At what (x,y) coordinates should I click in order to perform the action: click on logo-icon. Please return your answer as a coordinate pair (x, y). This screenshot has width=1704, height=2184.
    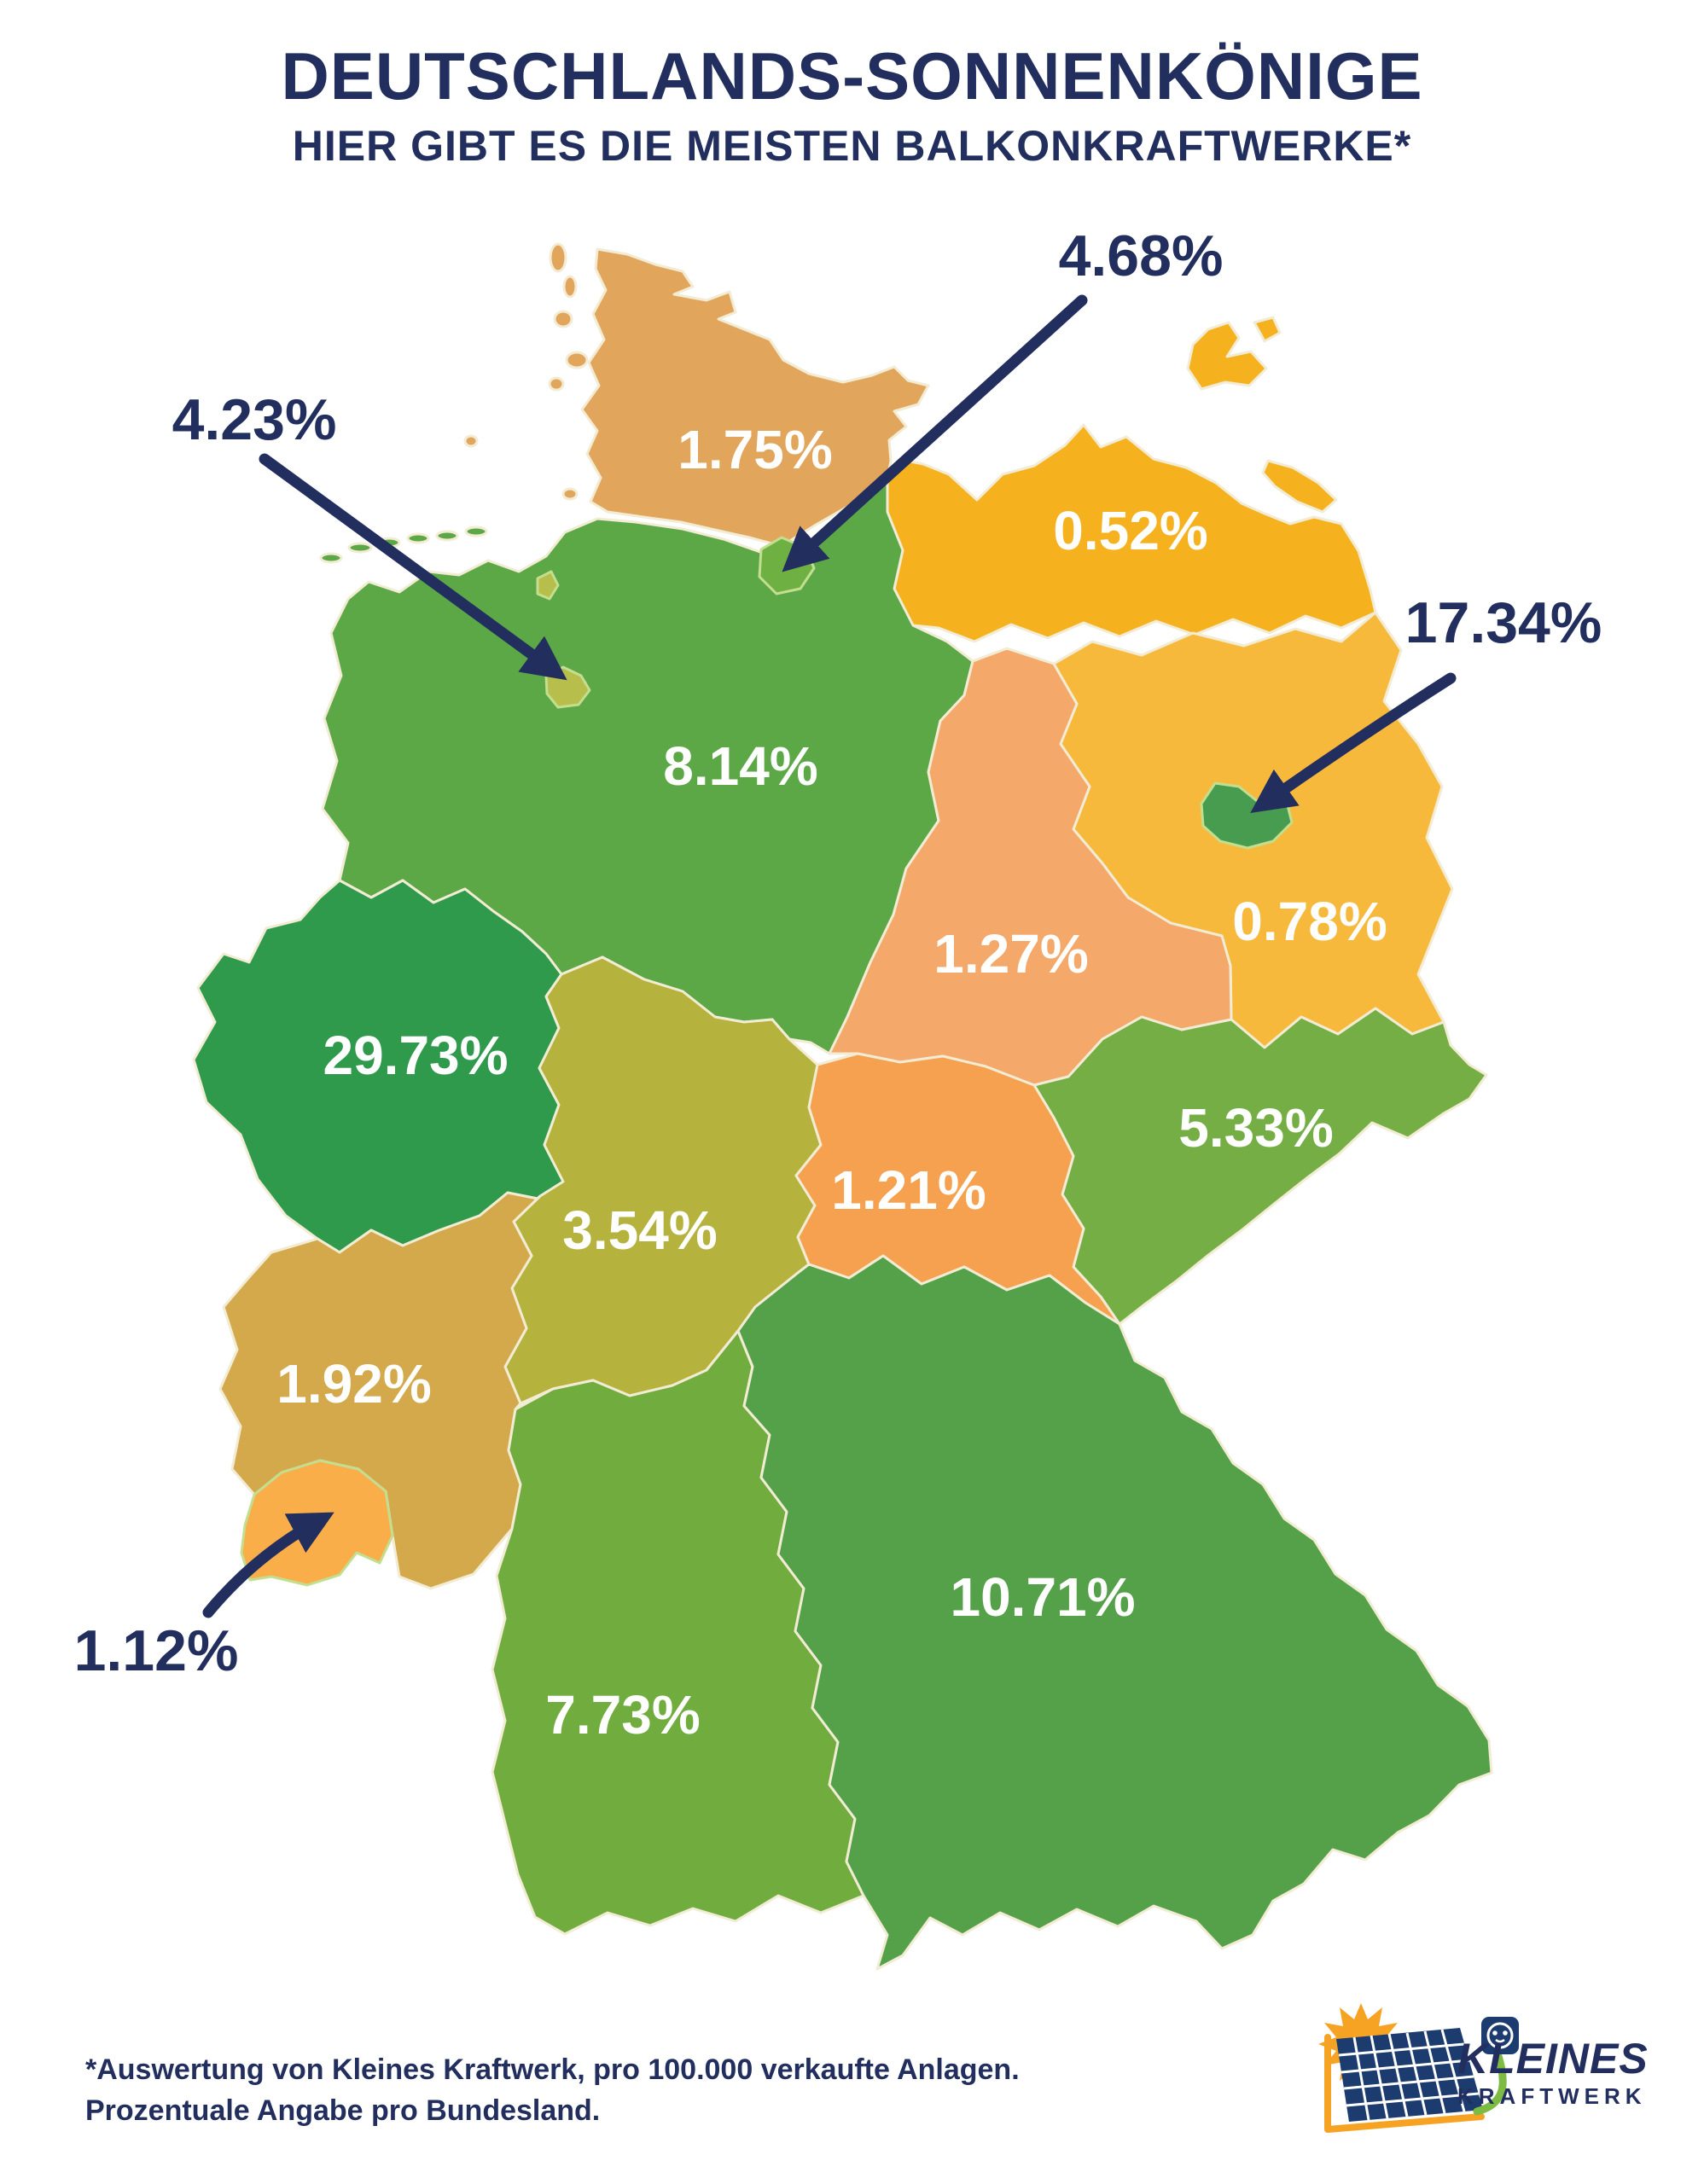
    Looking at the image, I should click on (1419, 2068).